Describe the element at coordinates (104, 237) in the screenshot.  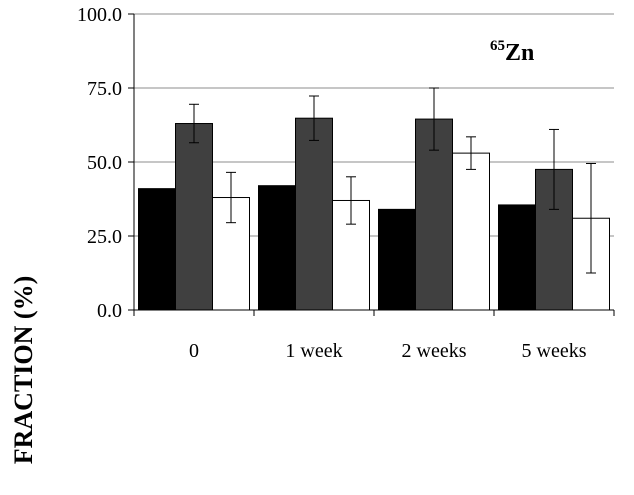
I see `y-tick-label: 25.0` at that location.